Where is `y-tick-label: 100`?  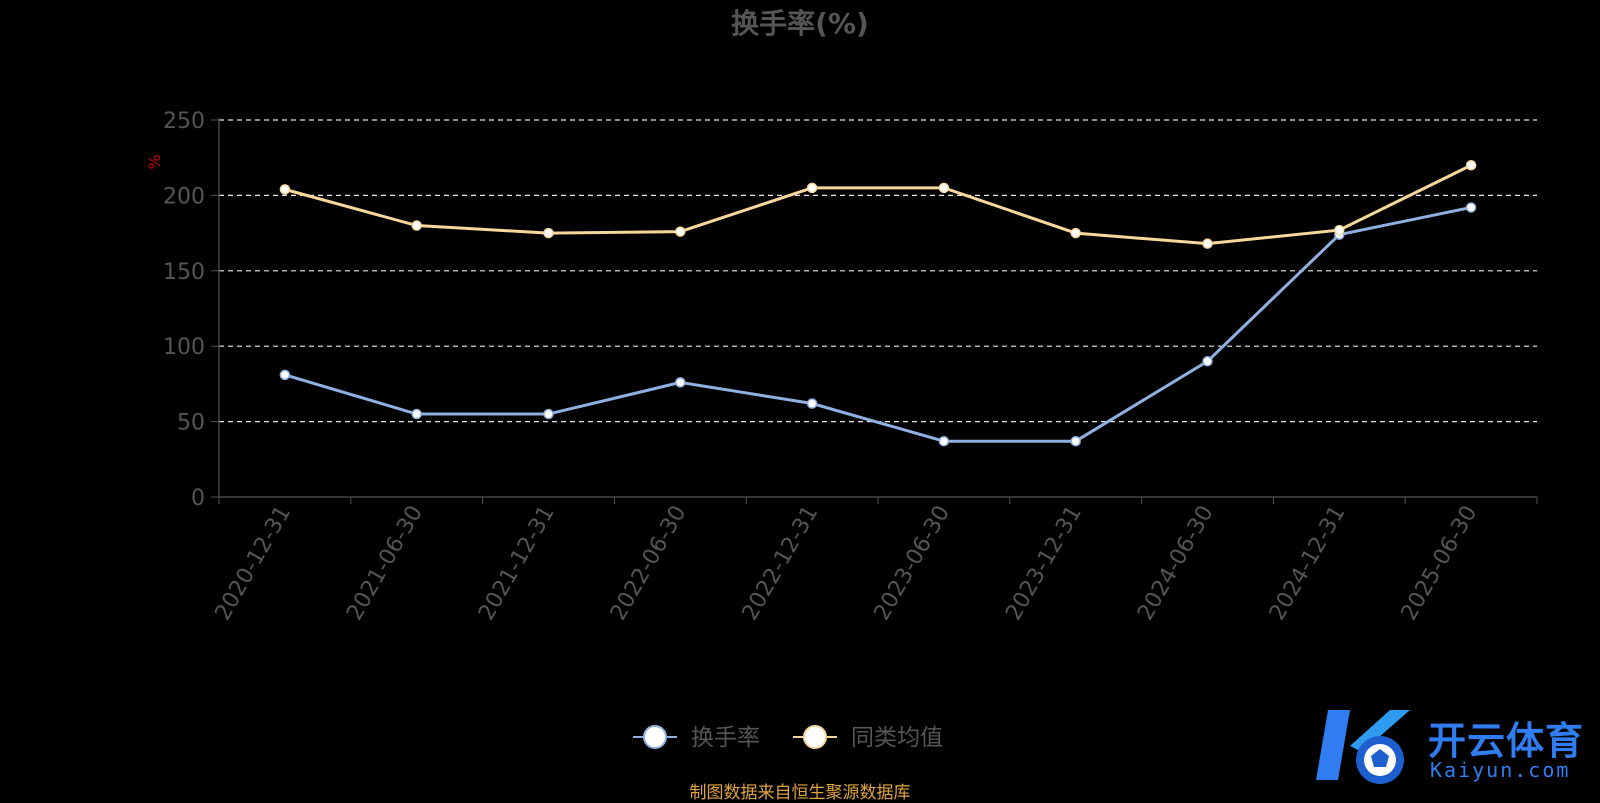
y-tick-label: 100 is located at coordinates (184, 347).